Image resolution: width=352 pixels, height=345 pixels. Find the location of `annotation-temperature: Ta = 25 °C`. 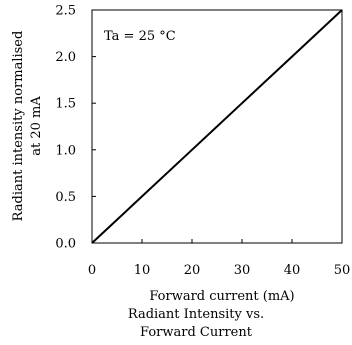

annotation-temperature: Ta = 25 °C is located at coordinates (140, 36).